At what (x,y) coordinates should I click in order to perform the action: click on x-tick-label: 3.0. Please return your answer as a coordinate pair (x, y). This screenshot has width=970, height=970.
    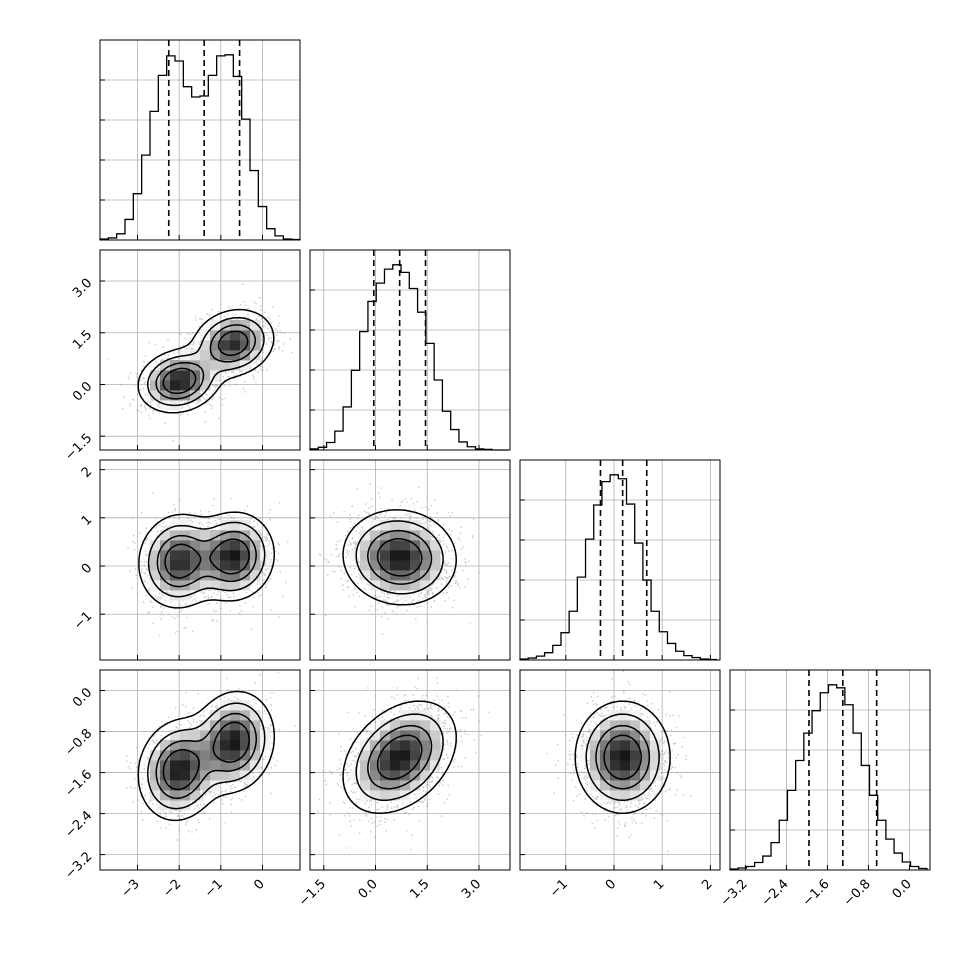
    Looking at the image, I should click on (471, 889).